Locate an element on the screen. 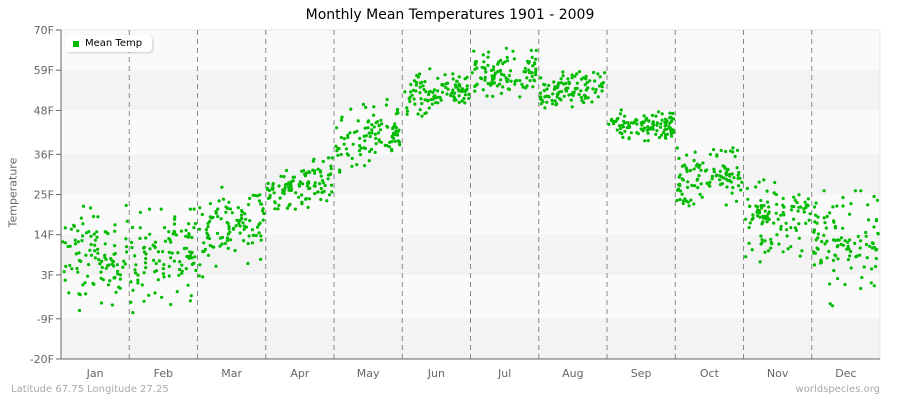  x-tick-label: Apr is located at coordinates (300, 373).